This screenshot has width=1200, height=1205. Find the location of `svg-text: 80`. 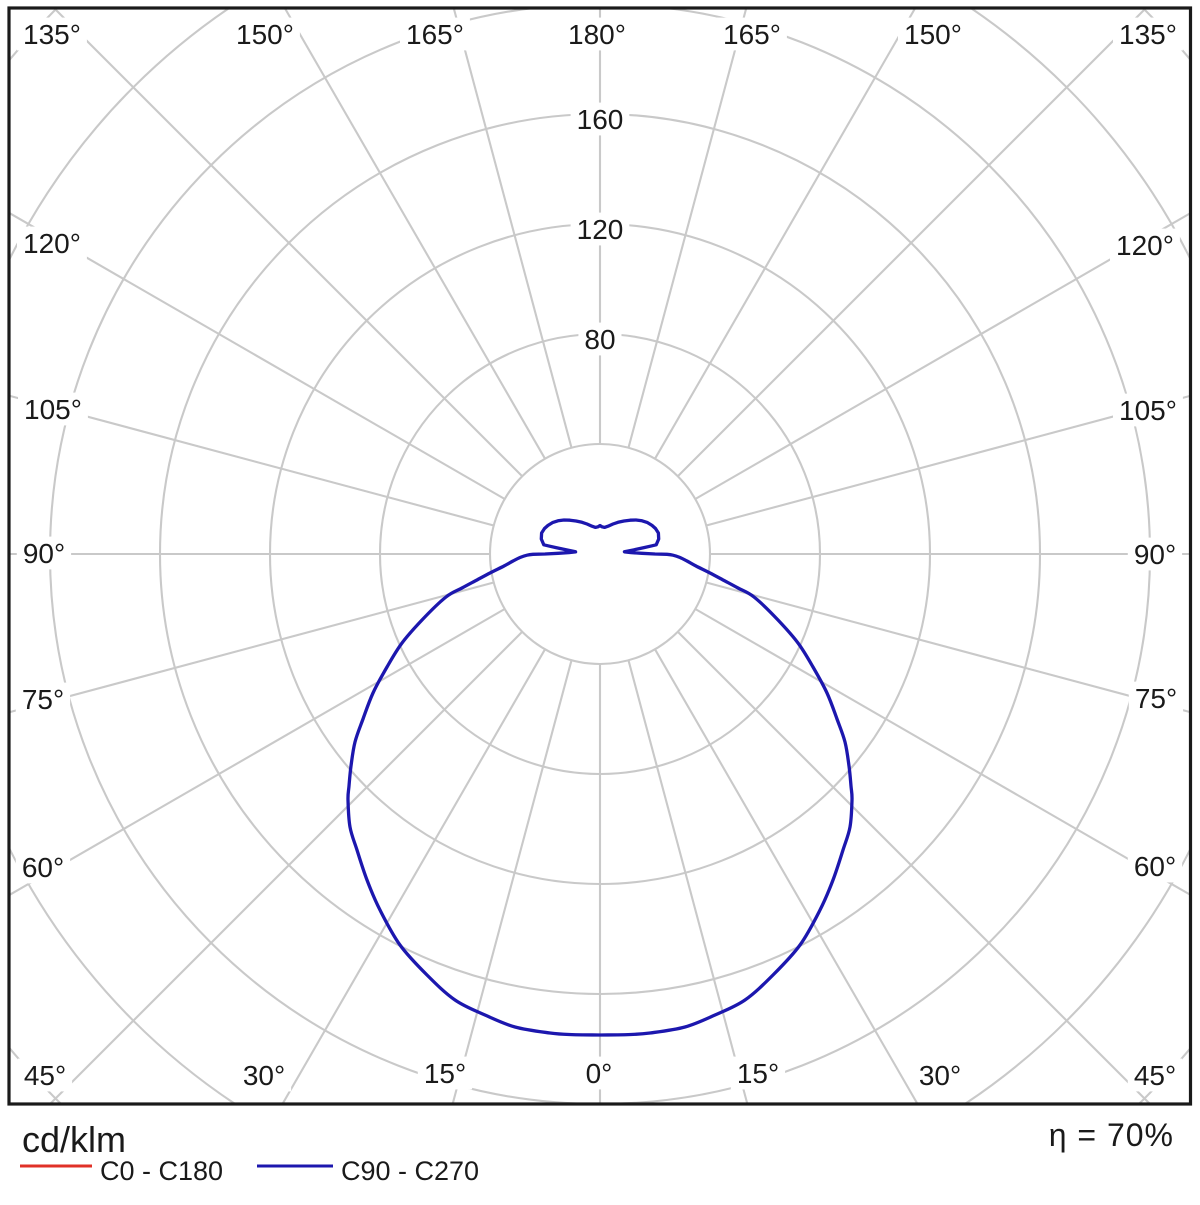

svg-text: 80 is located at coordinates (599, 339).